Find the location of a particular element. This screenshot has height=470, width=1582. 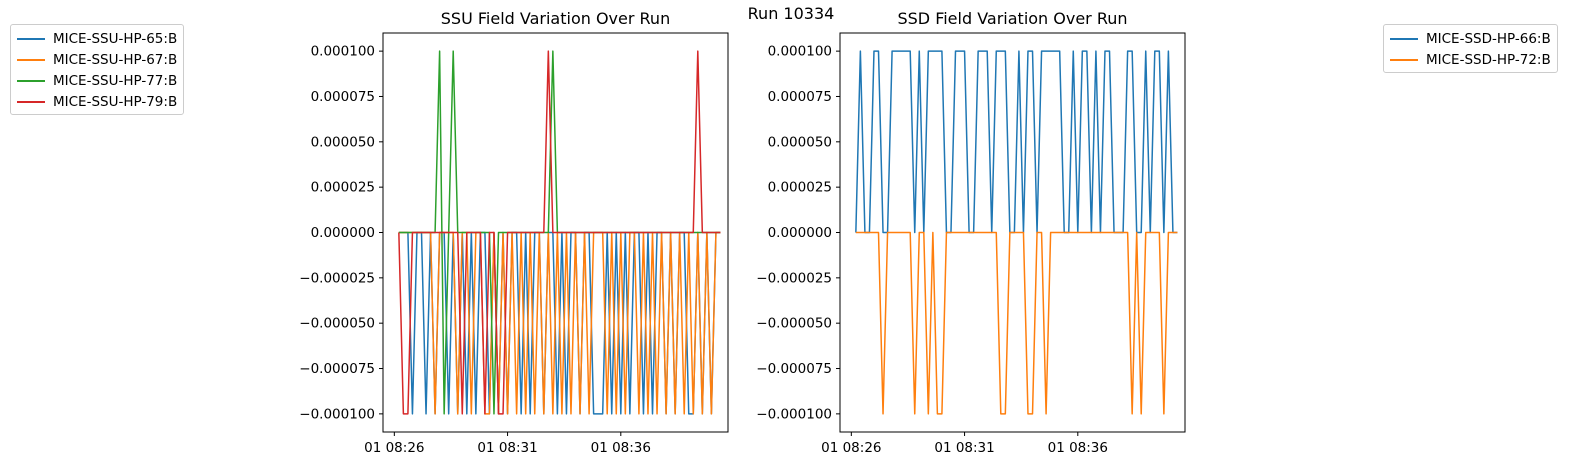

legend-item-mice-ssu-hp-79-b: MICE-SSU-HP-79:B is located at coordinates (97, 101).